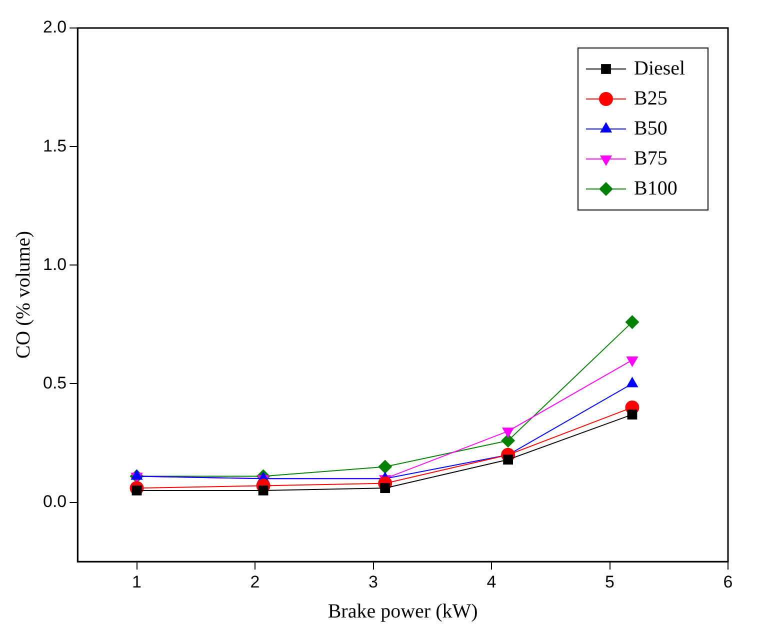  What do you see at coordinates (54, 501) in the screenshot?
I see `y-tick-label: 0.0` at bounding box center [54, 501].